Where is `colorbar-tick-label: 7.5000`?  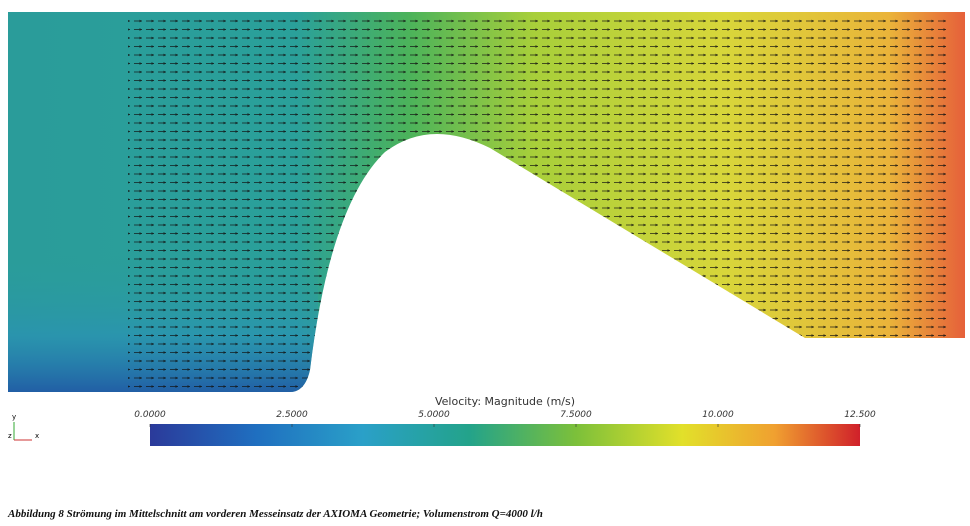 colorbar-tick-label: 7.5000 is located at coordinates (576, 415).